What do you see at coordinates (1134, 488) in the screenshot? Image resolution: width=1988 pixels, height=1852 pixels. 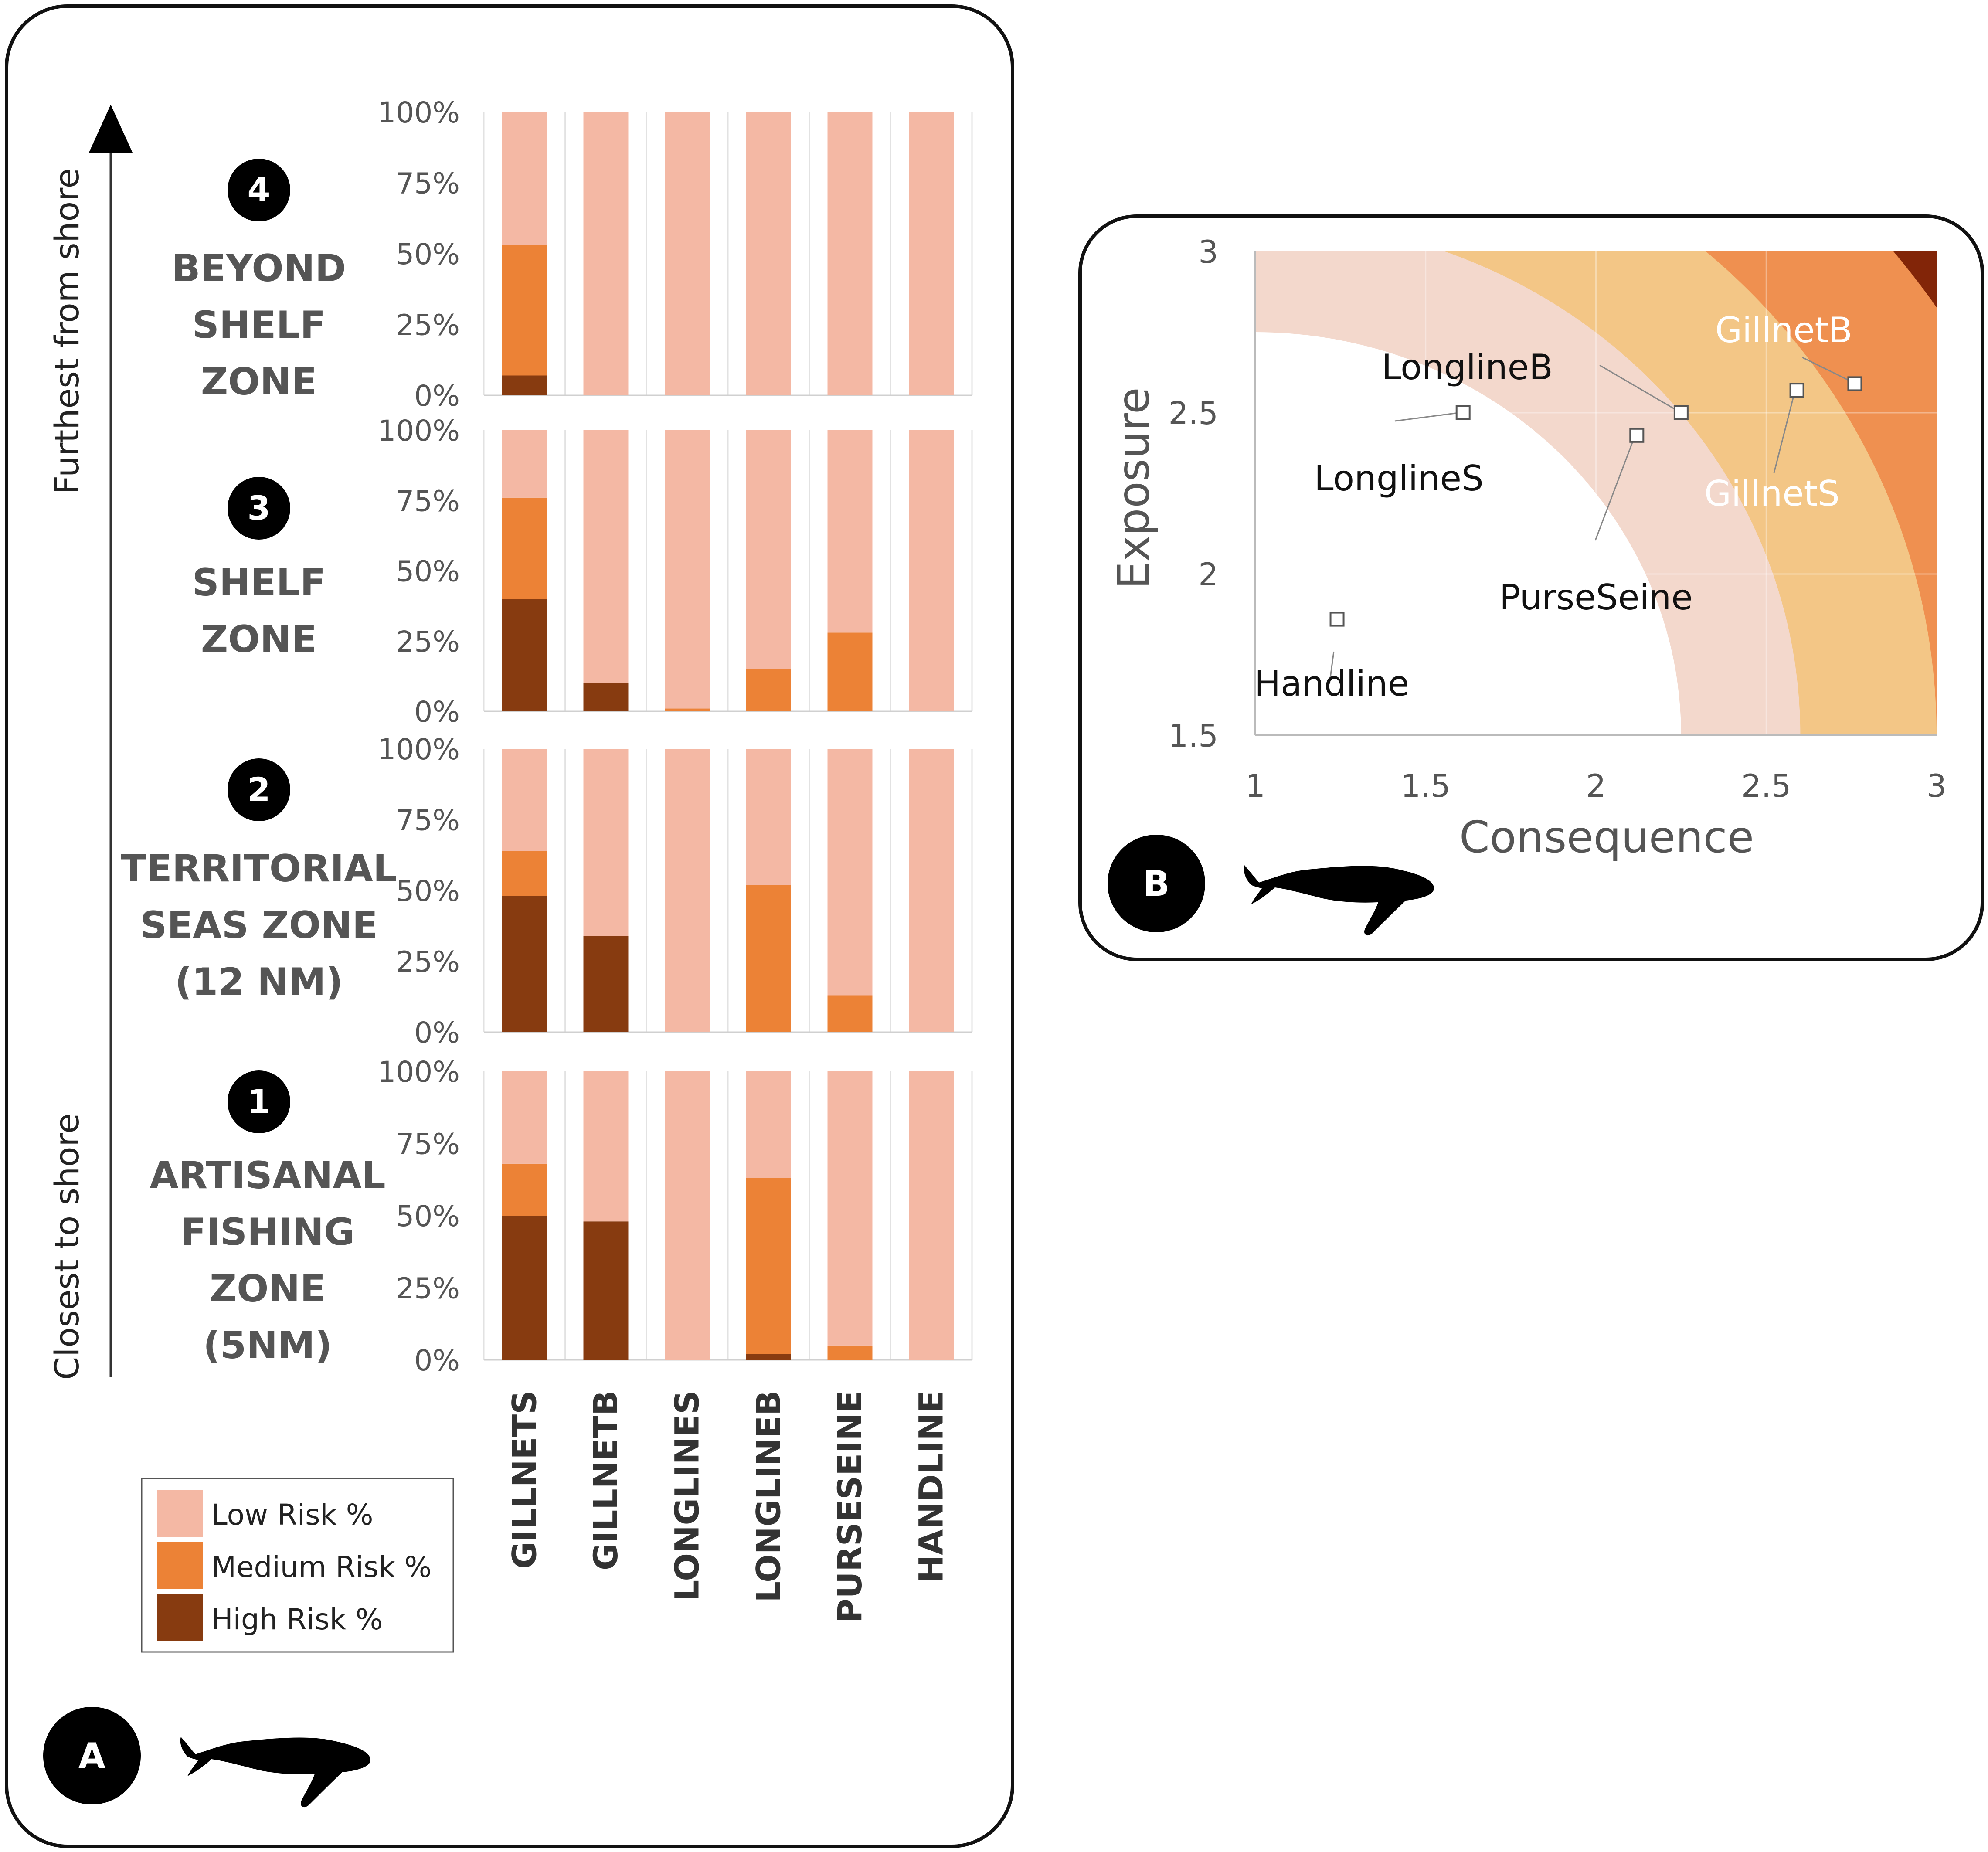 I see `scatter-ylabel: Exposure` at bounding box center [1134, 488].